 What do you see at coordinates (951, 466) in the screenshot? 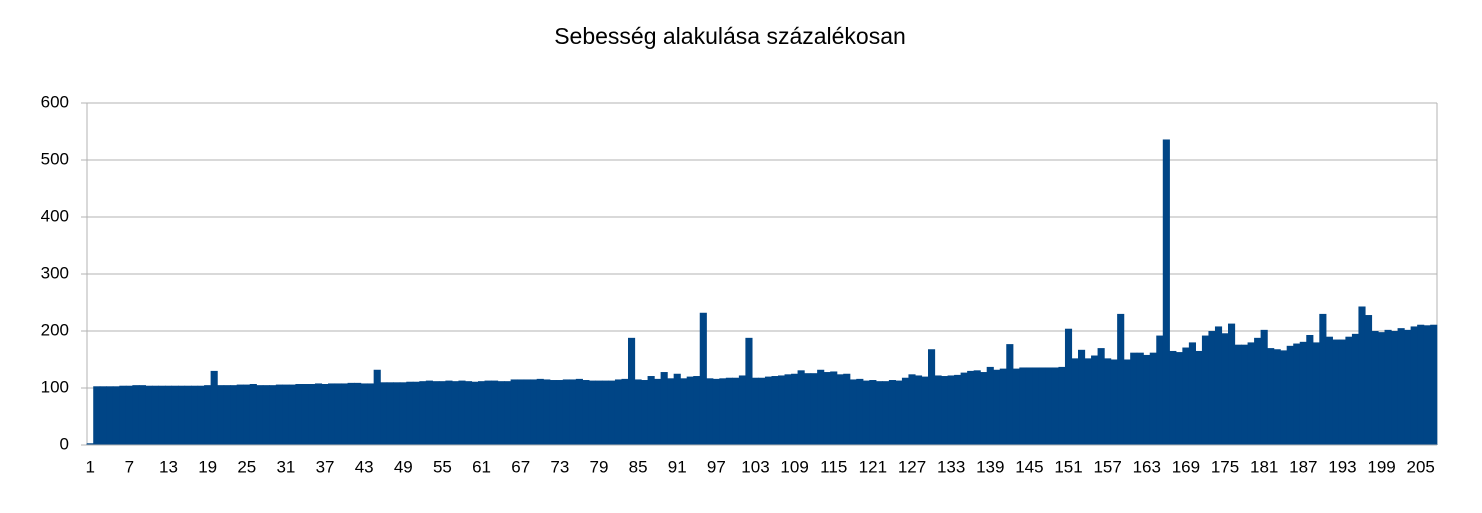
I see `x-tick-label: 133` at bounding box center [951, 466].